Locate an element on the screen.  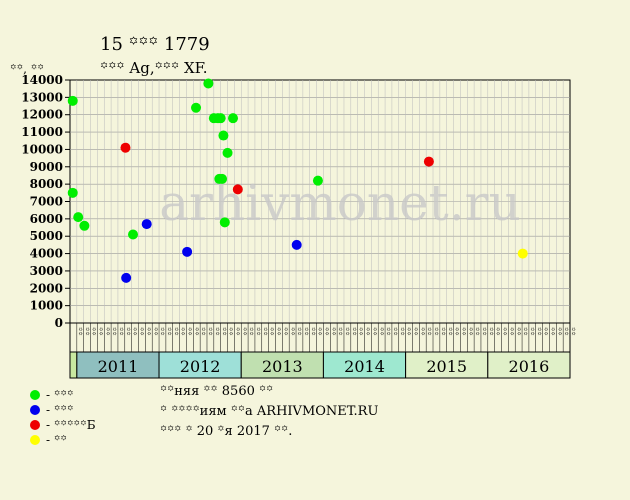
chart-title: 15 ꙳꙳꙳ 1779 is located at coordinates (155, 44).